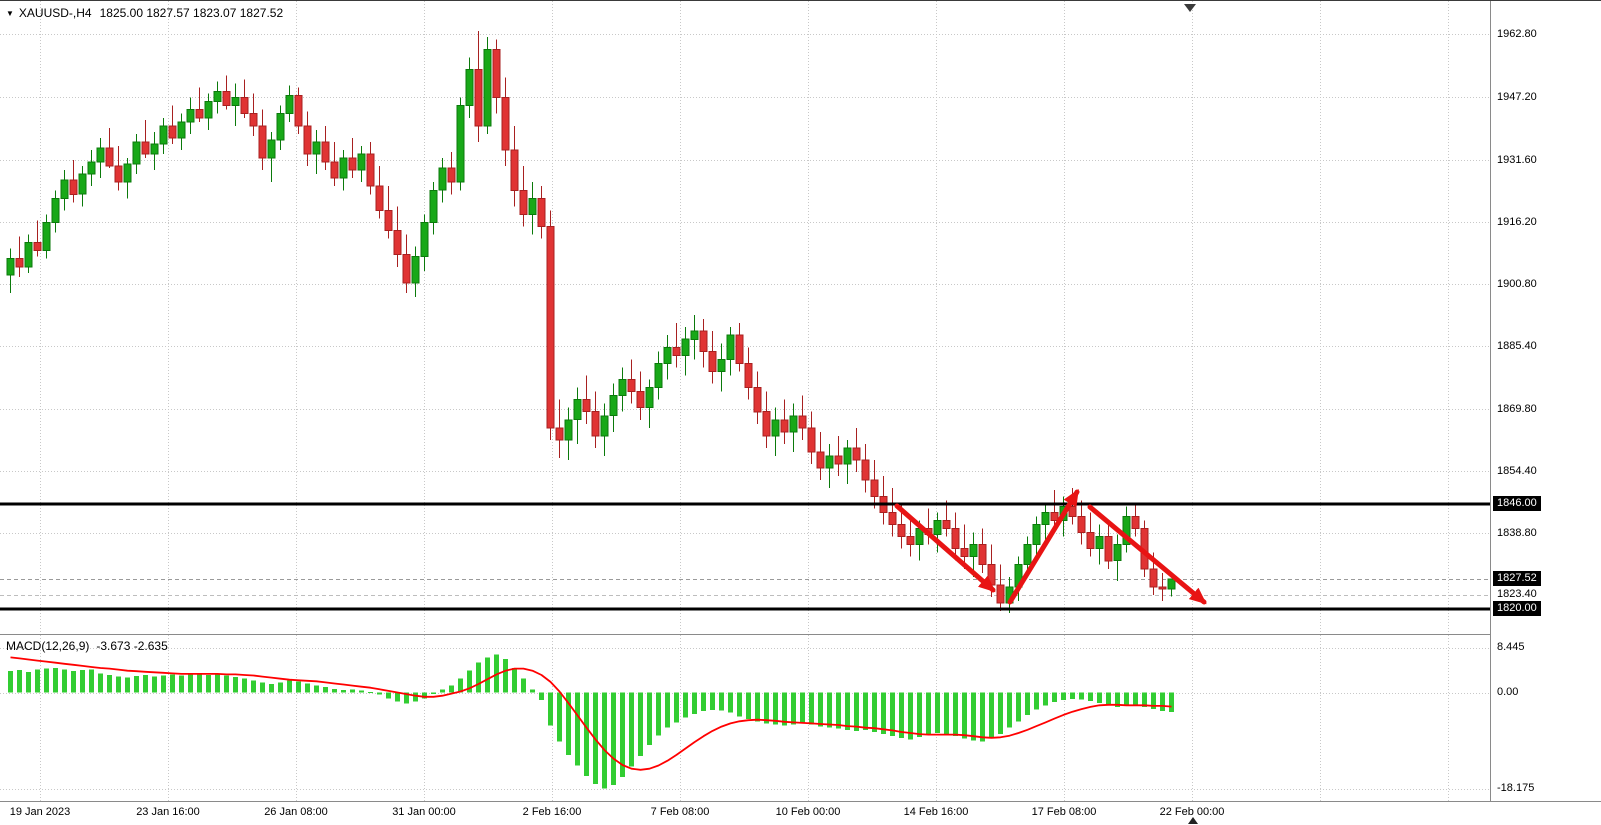  What do you see at coordinates (1517, 504) in the screenshot?
I see `resistance-1846-label: 1846.00` at bounding box center [1517, 504].